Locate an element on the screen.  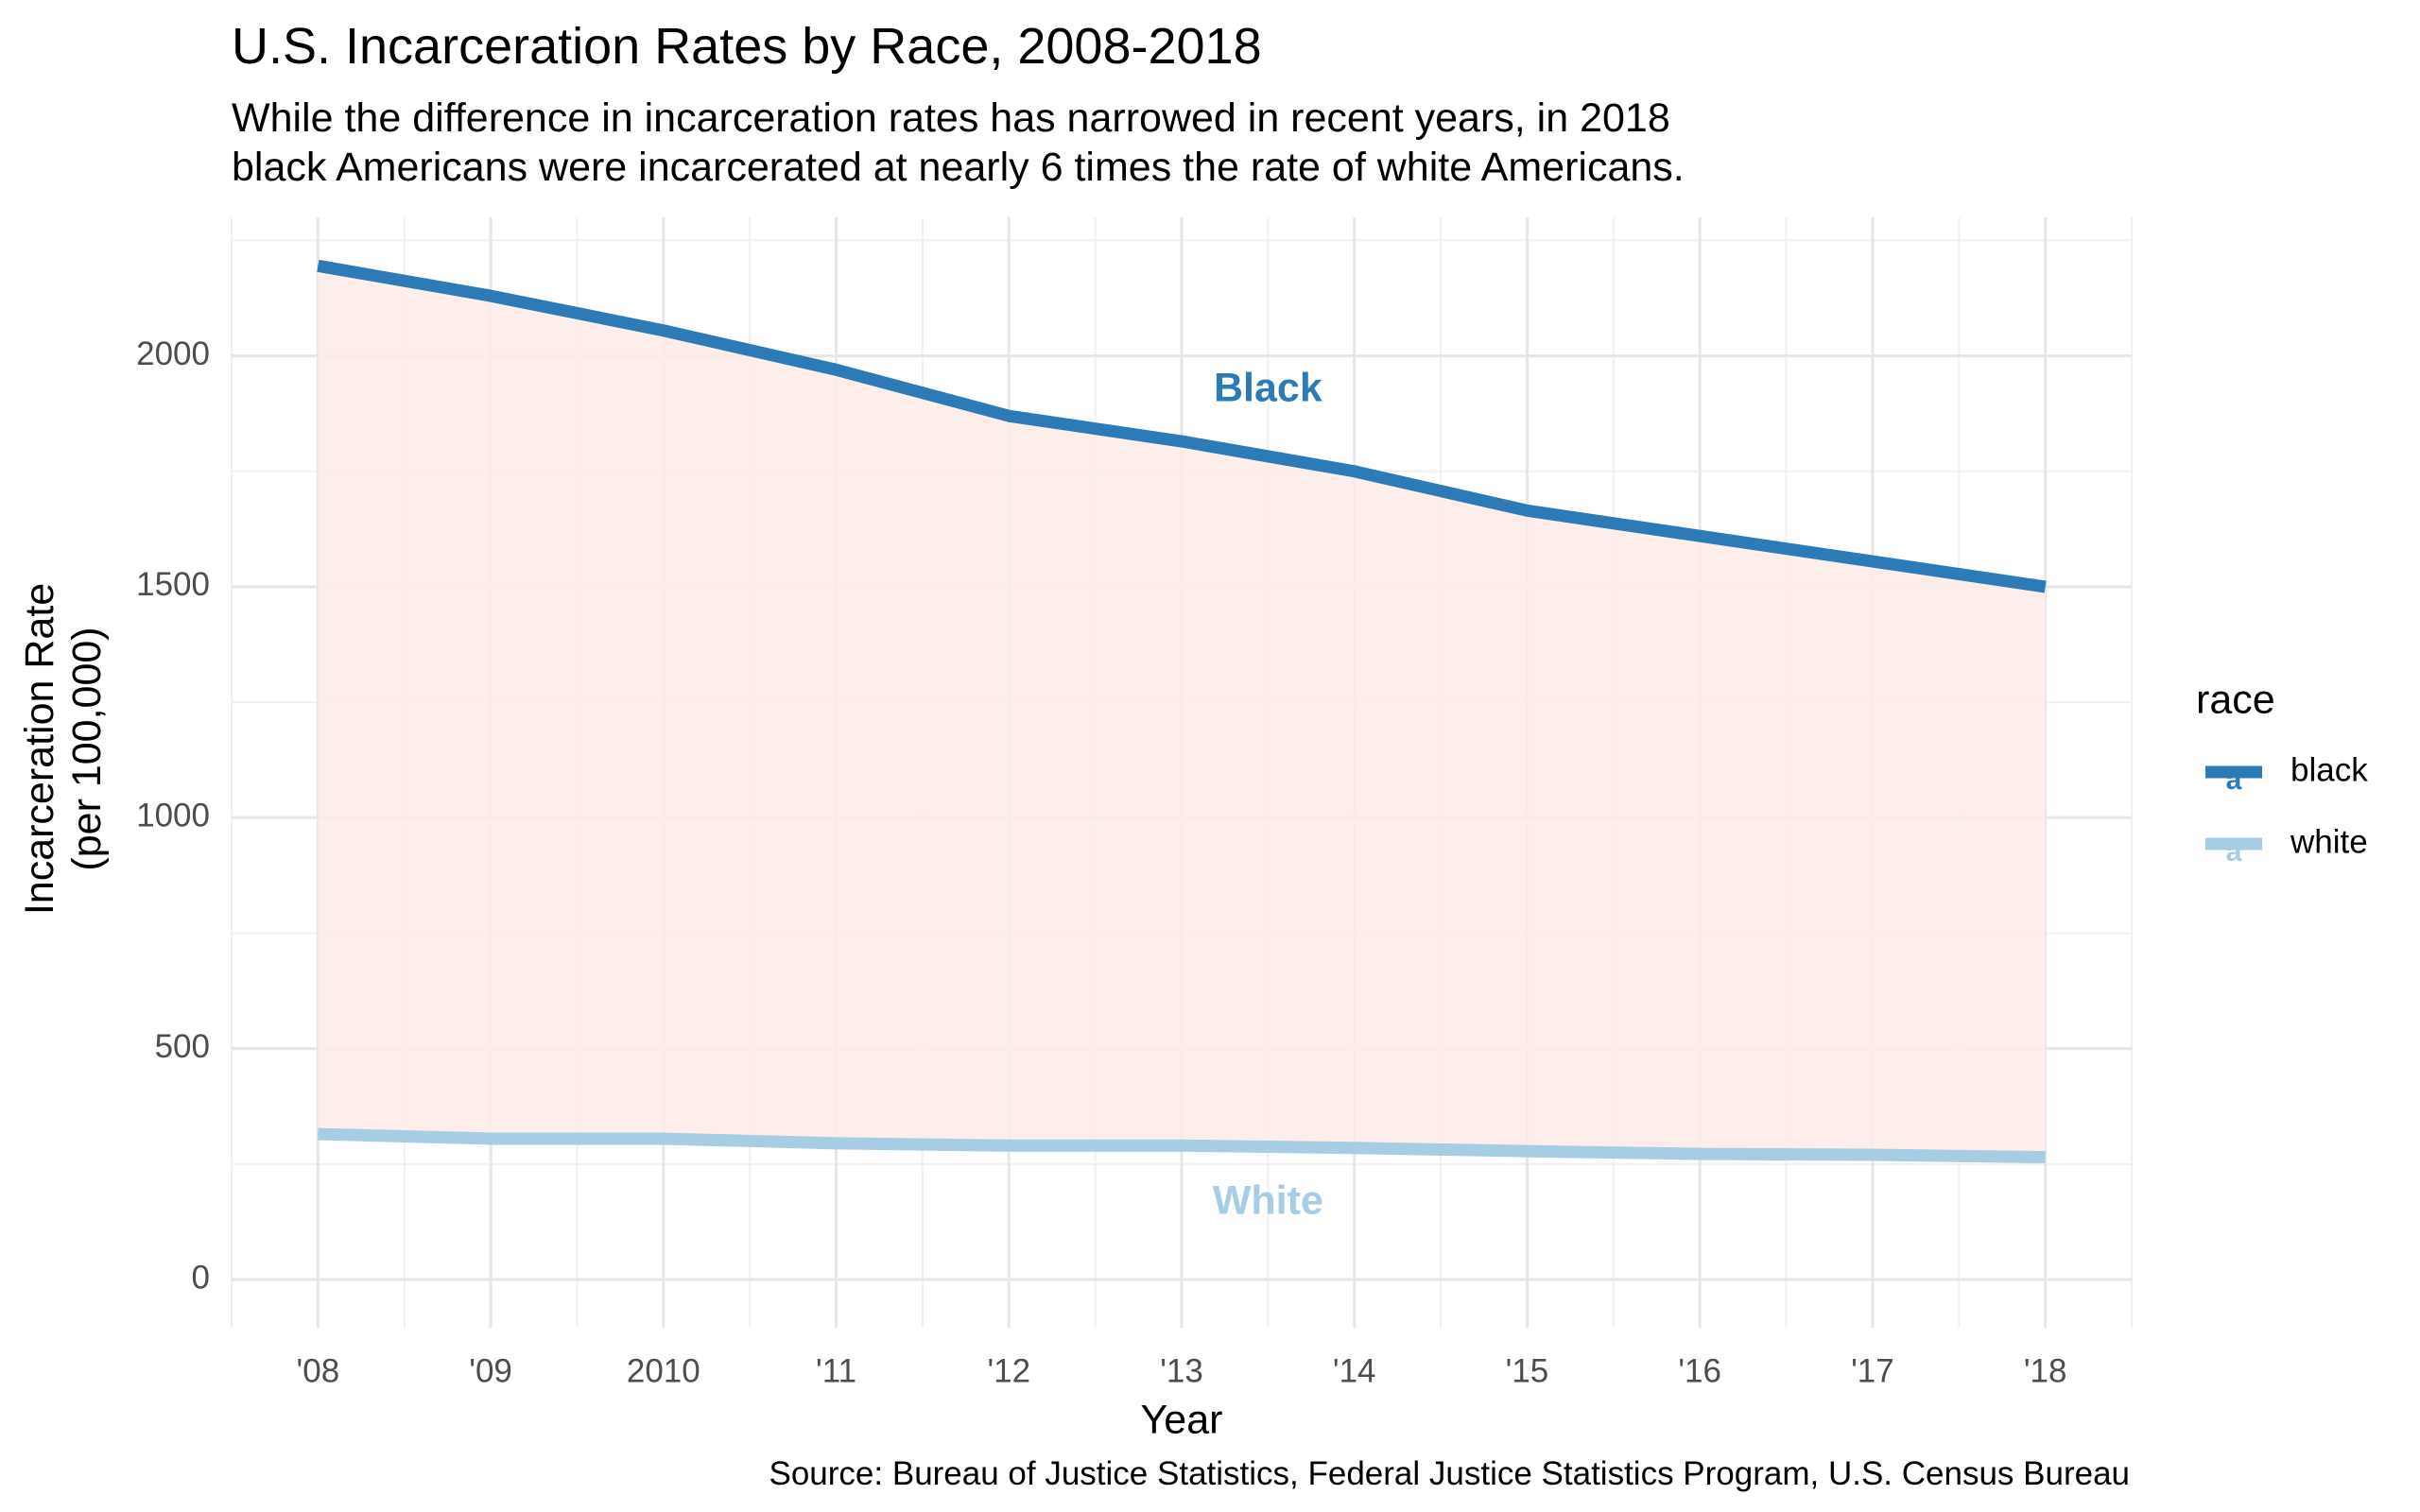
series-annotations: Black White is located at coordinates (1268, 795).